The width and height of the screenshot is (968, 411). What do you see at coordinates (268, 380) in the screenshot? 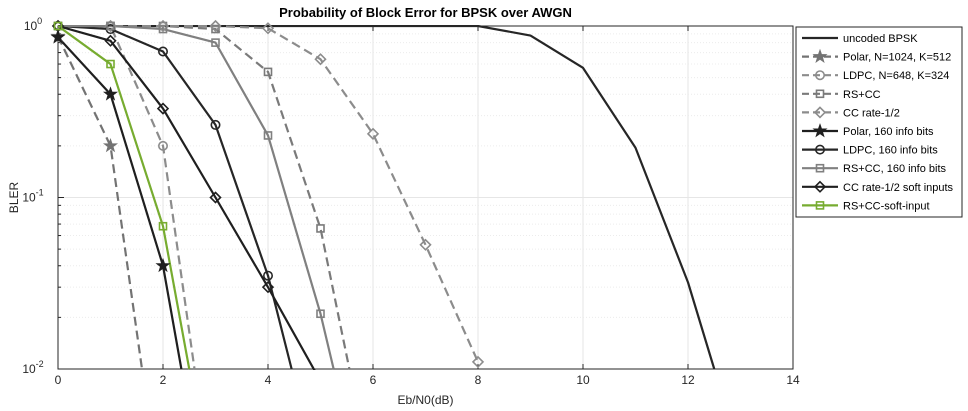
I see `x-tick-label: 4` at bounding box center [268, 380].